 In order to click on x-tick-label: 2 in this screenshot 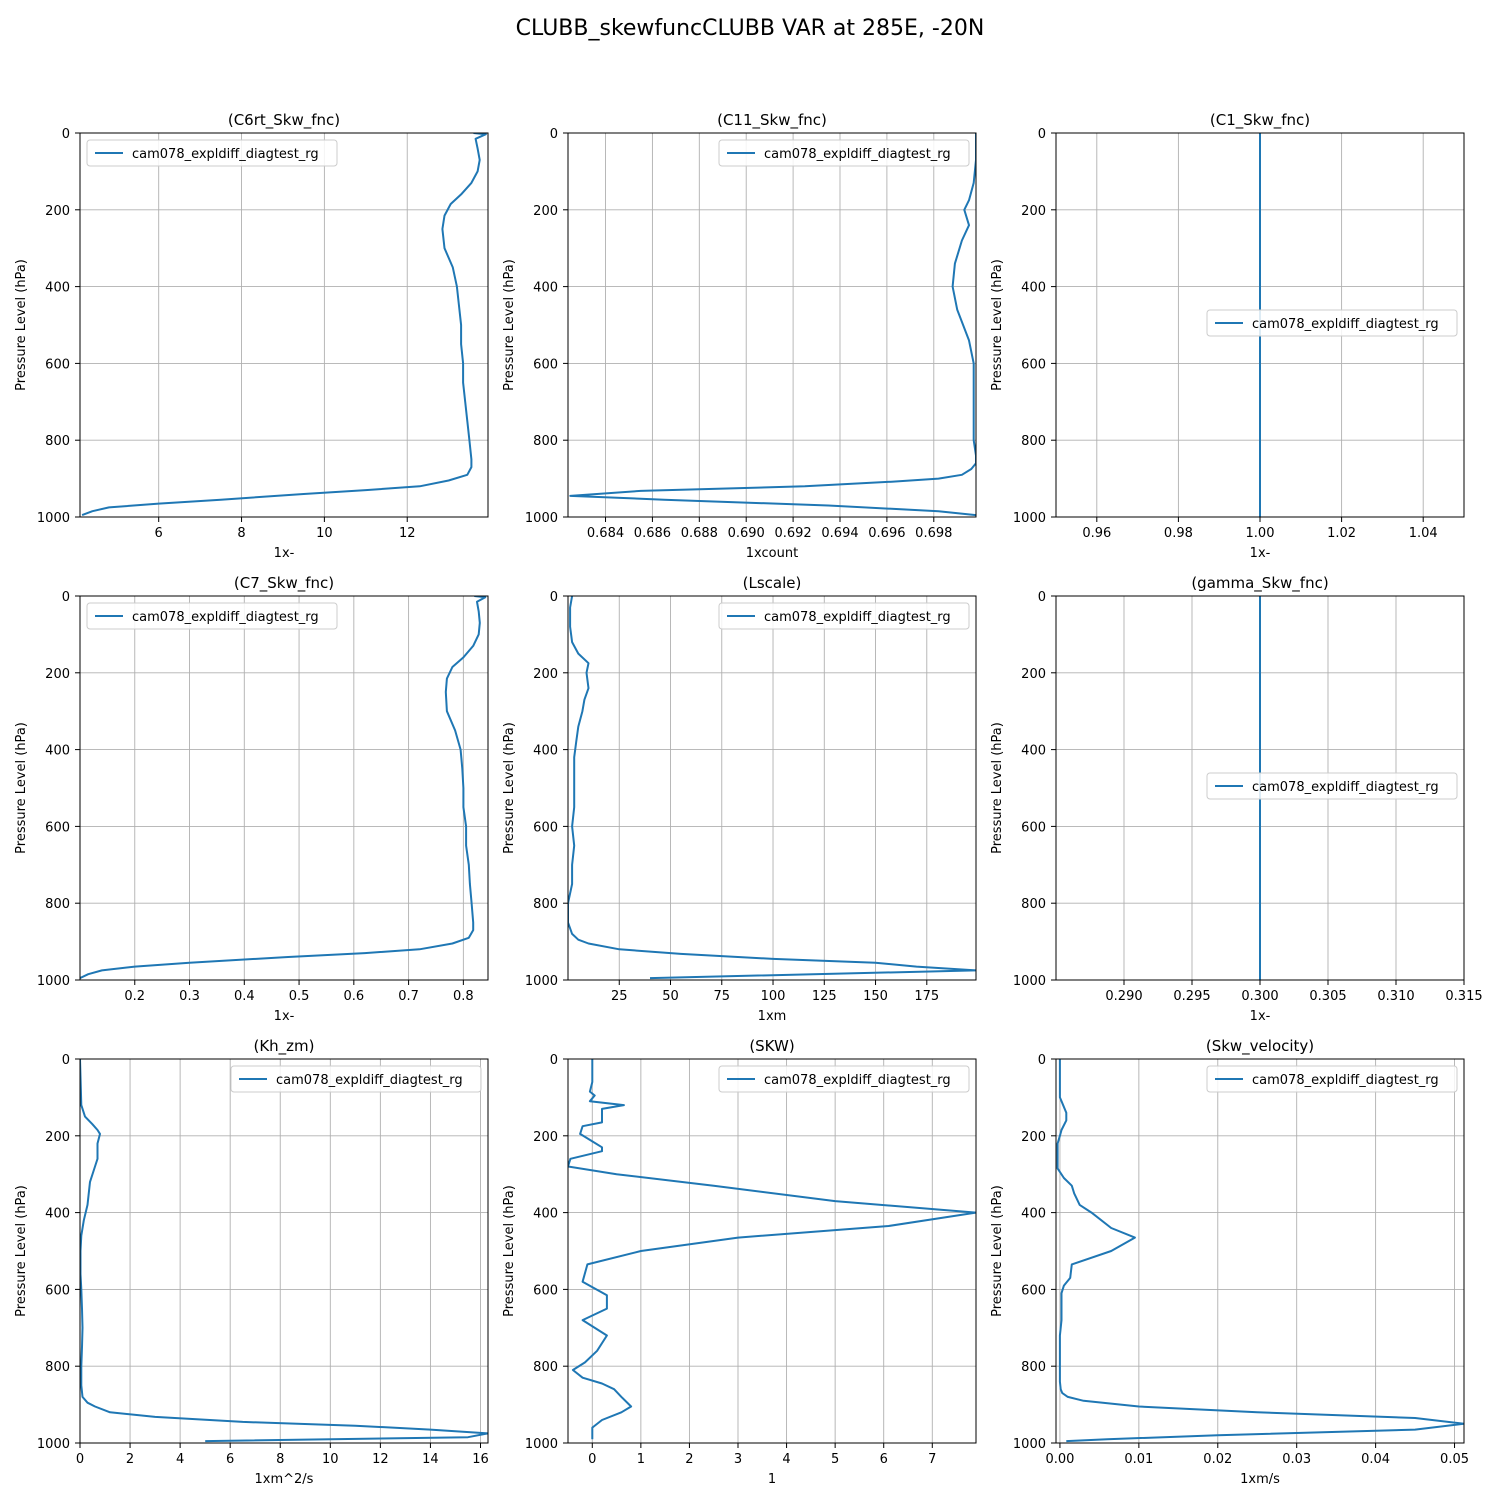, I will do `click(130, 1459)`.